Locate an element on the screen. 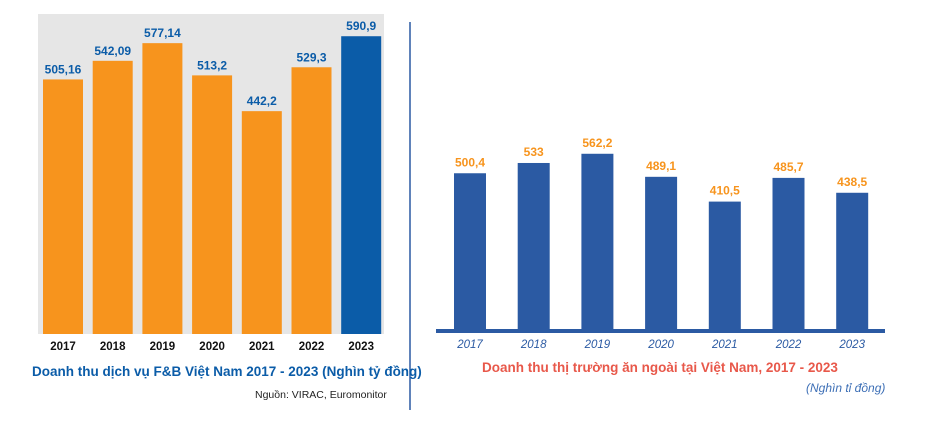 This screenshot has width=935, height=422. right-bar-2021 is located at coordinates (724, 266).